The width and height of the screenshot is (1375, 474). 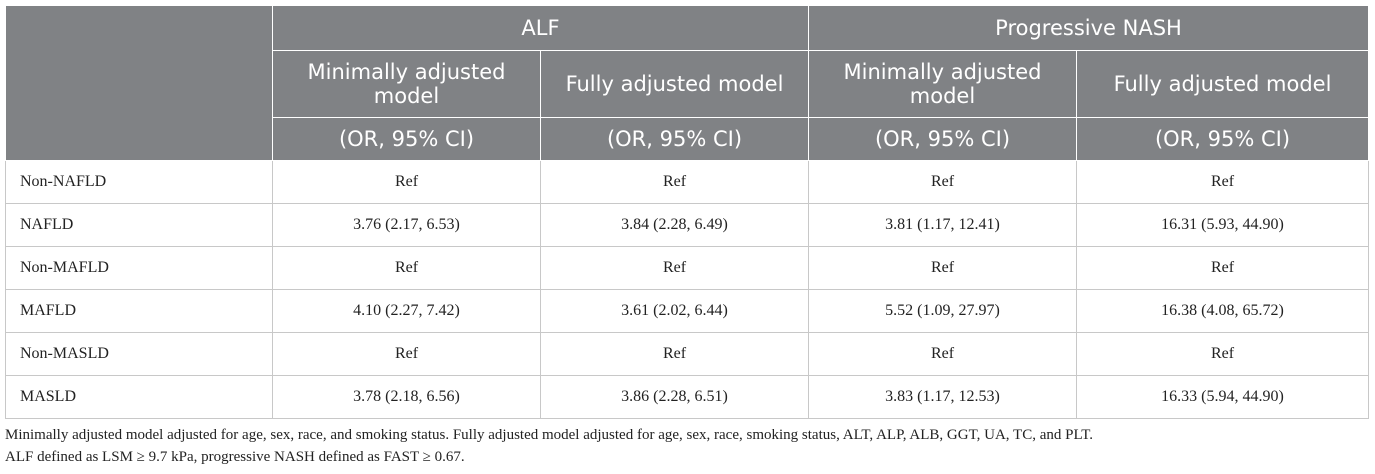 I want to click on row-label: Non-MAFLD, so click(x=139, y=268).